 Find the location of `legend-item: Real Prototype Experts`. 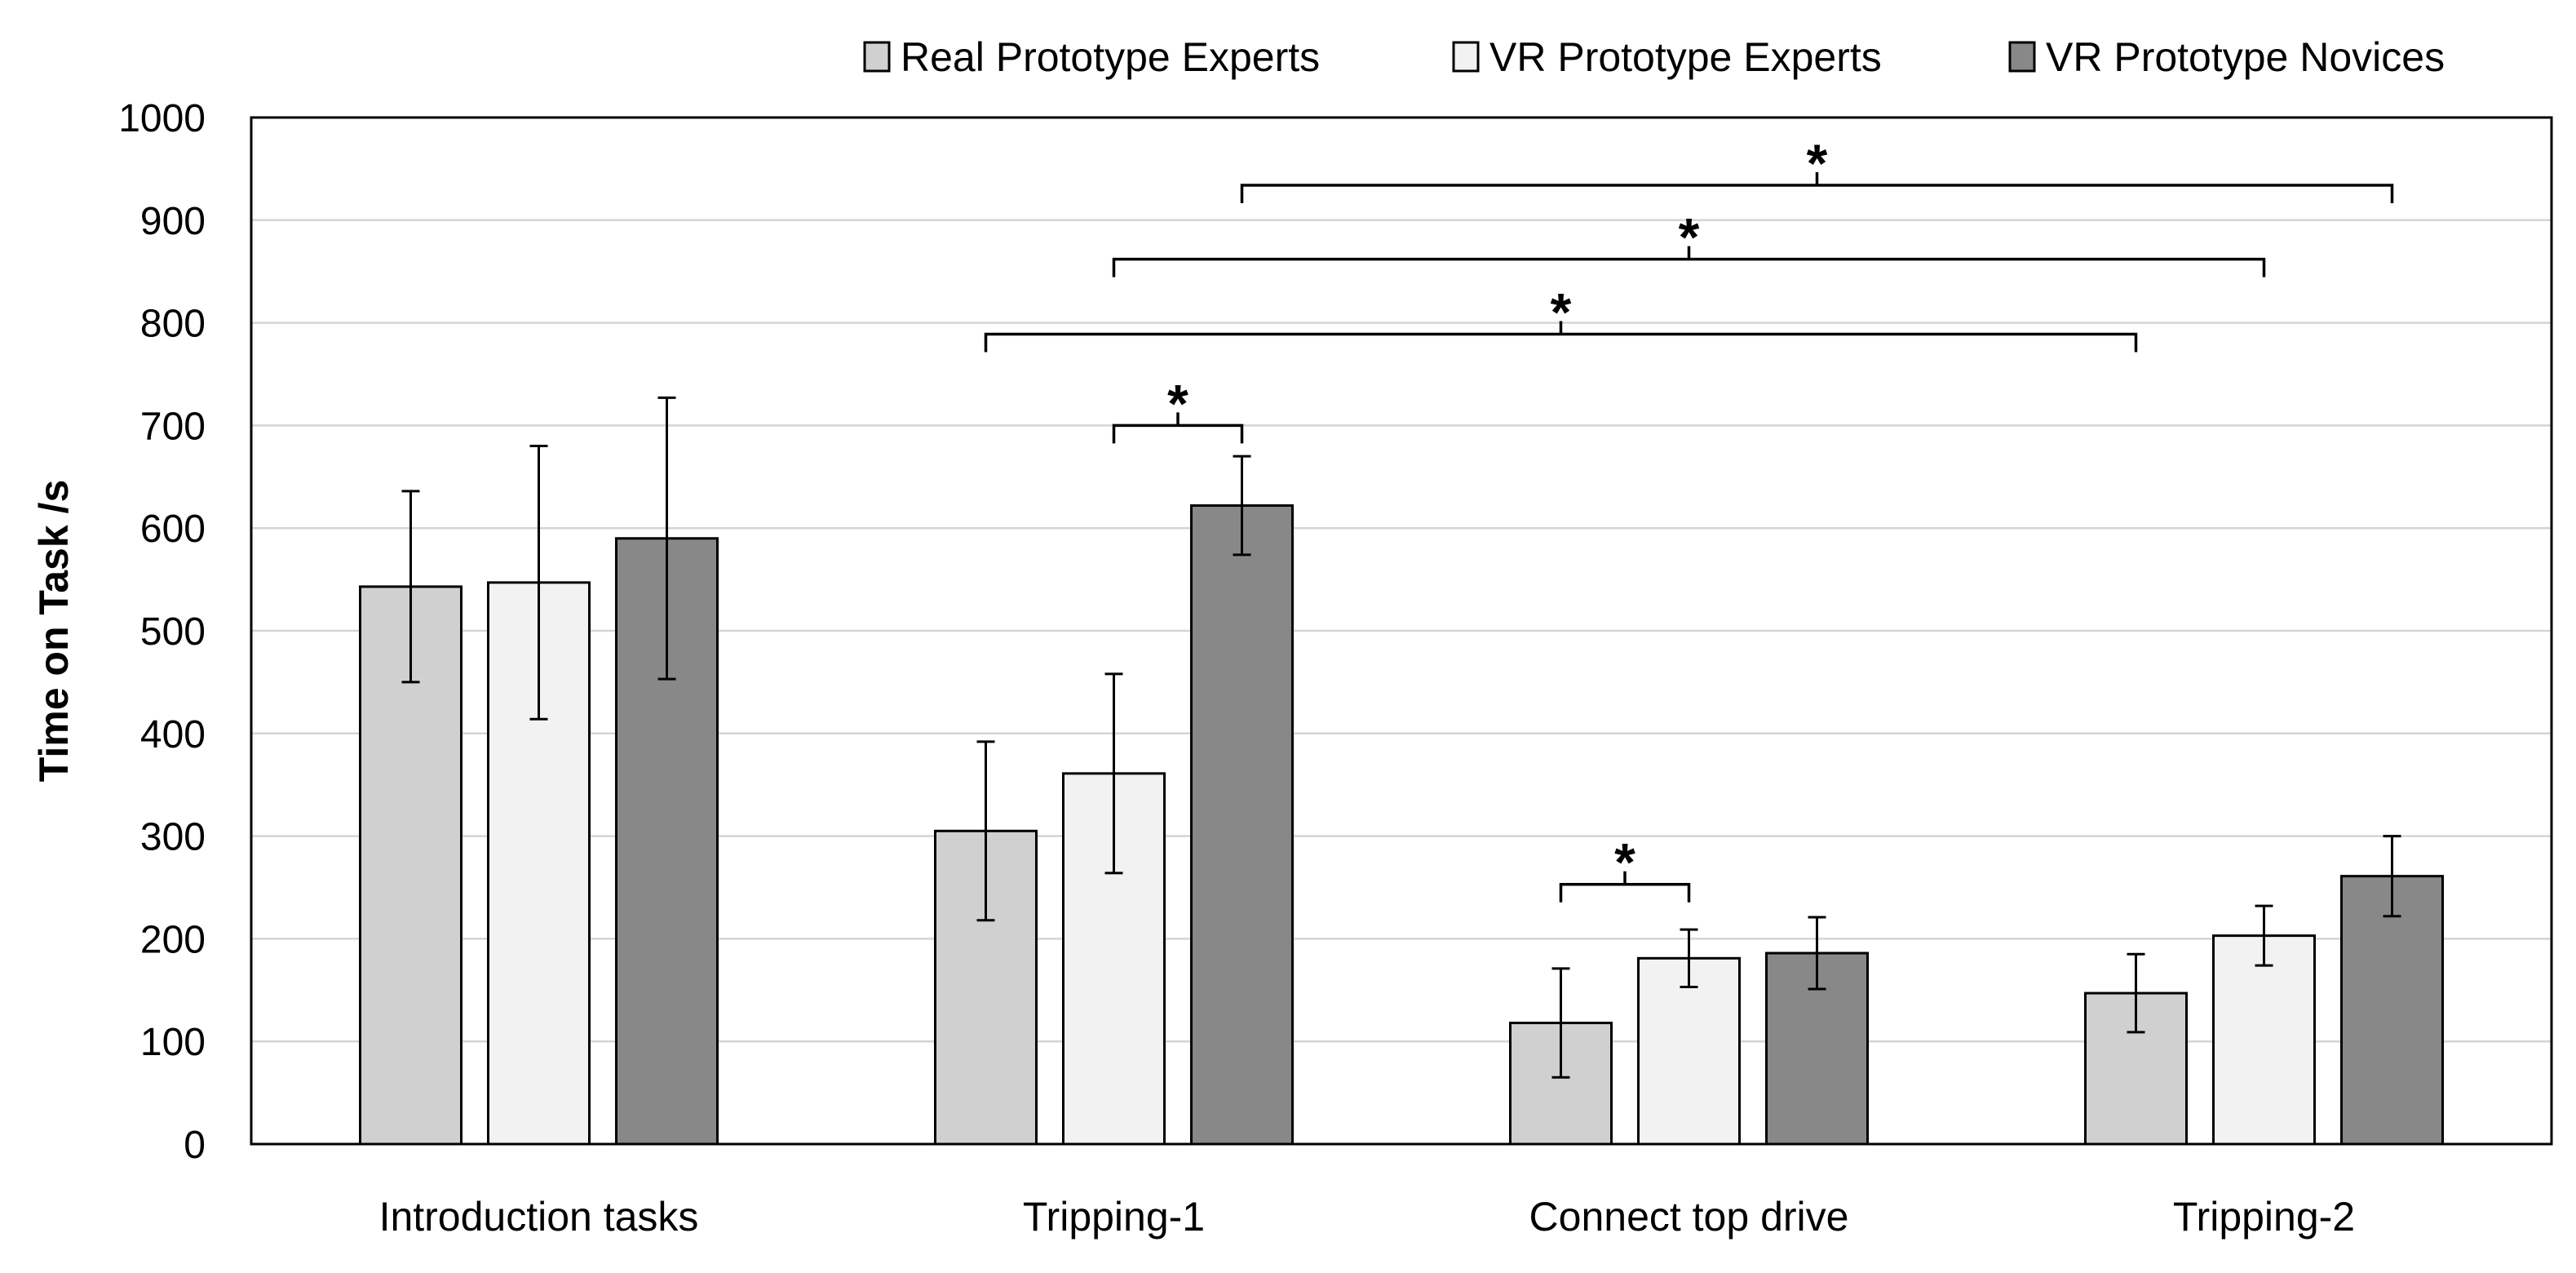

legend-item: Real Prototype Experts is located at coordinates (1091, 57).